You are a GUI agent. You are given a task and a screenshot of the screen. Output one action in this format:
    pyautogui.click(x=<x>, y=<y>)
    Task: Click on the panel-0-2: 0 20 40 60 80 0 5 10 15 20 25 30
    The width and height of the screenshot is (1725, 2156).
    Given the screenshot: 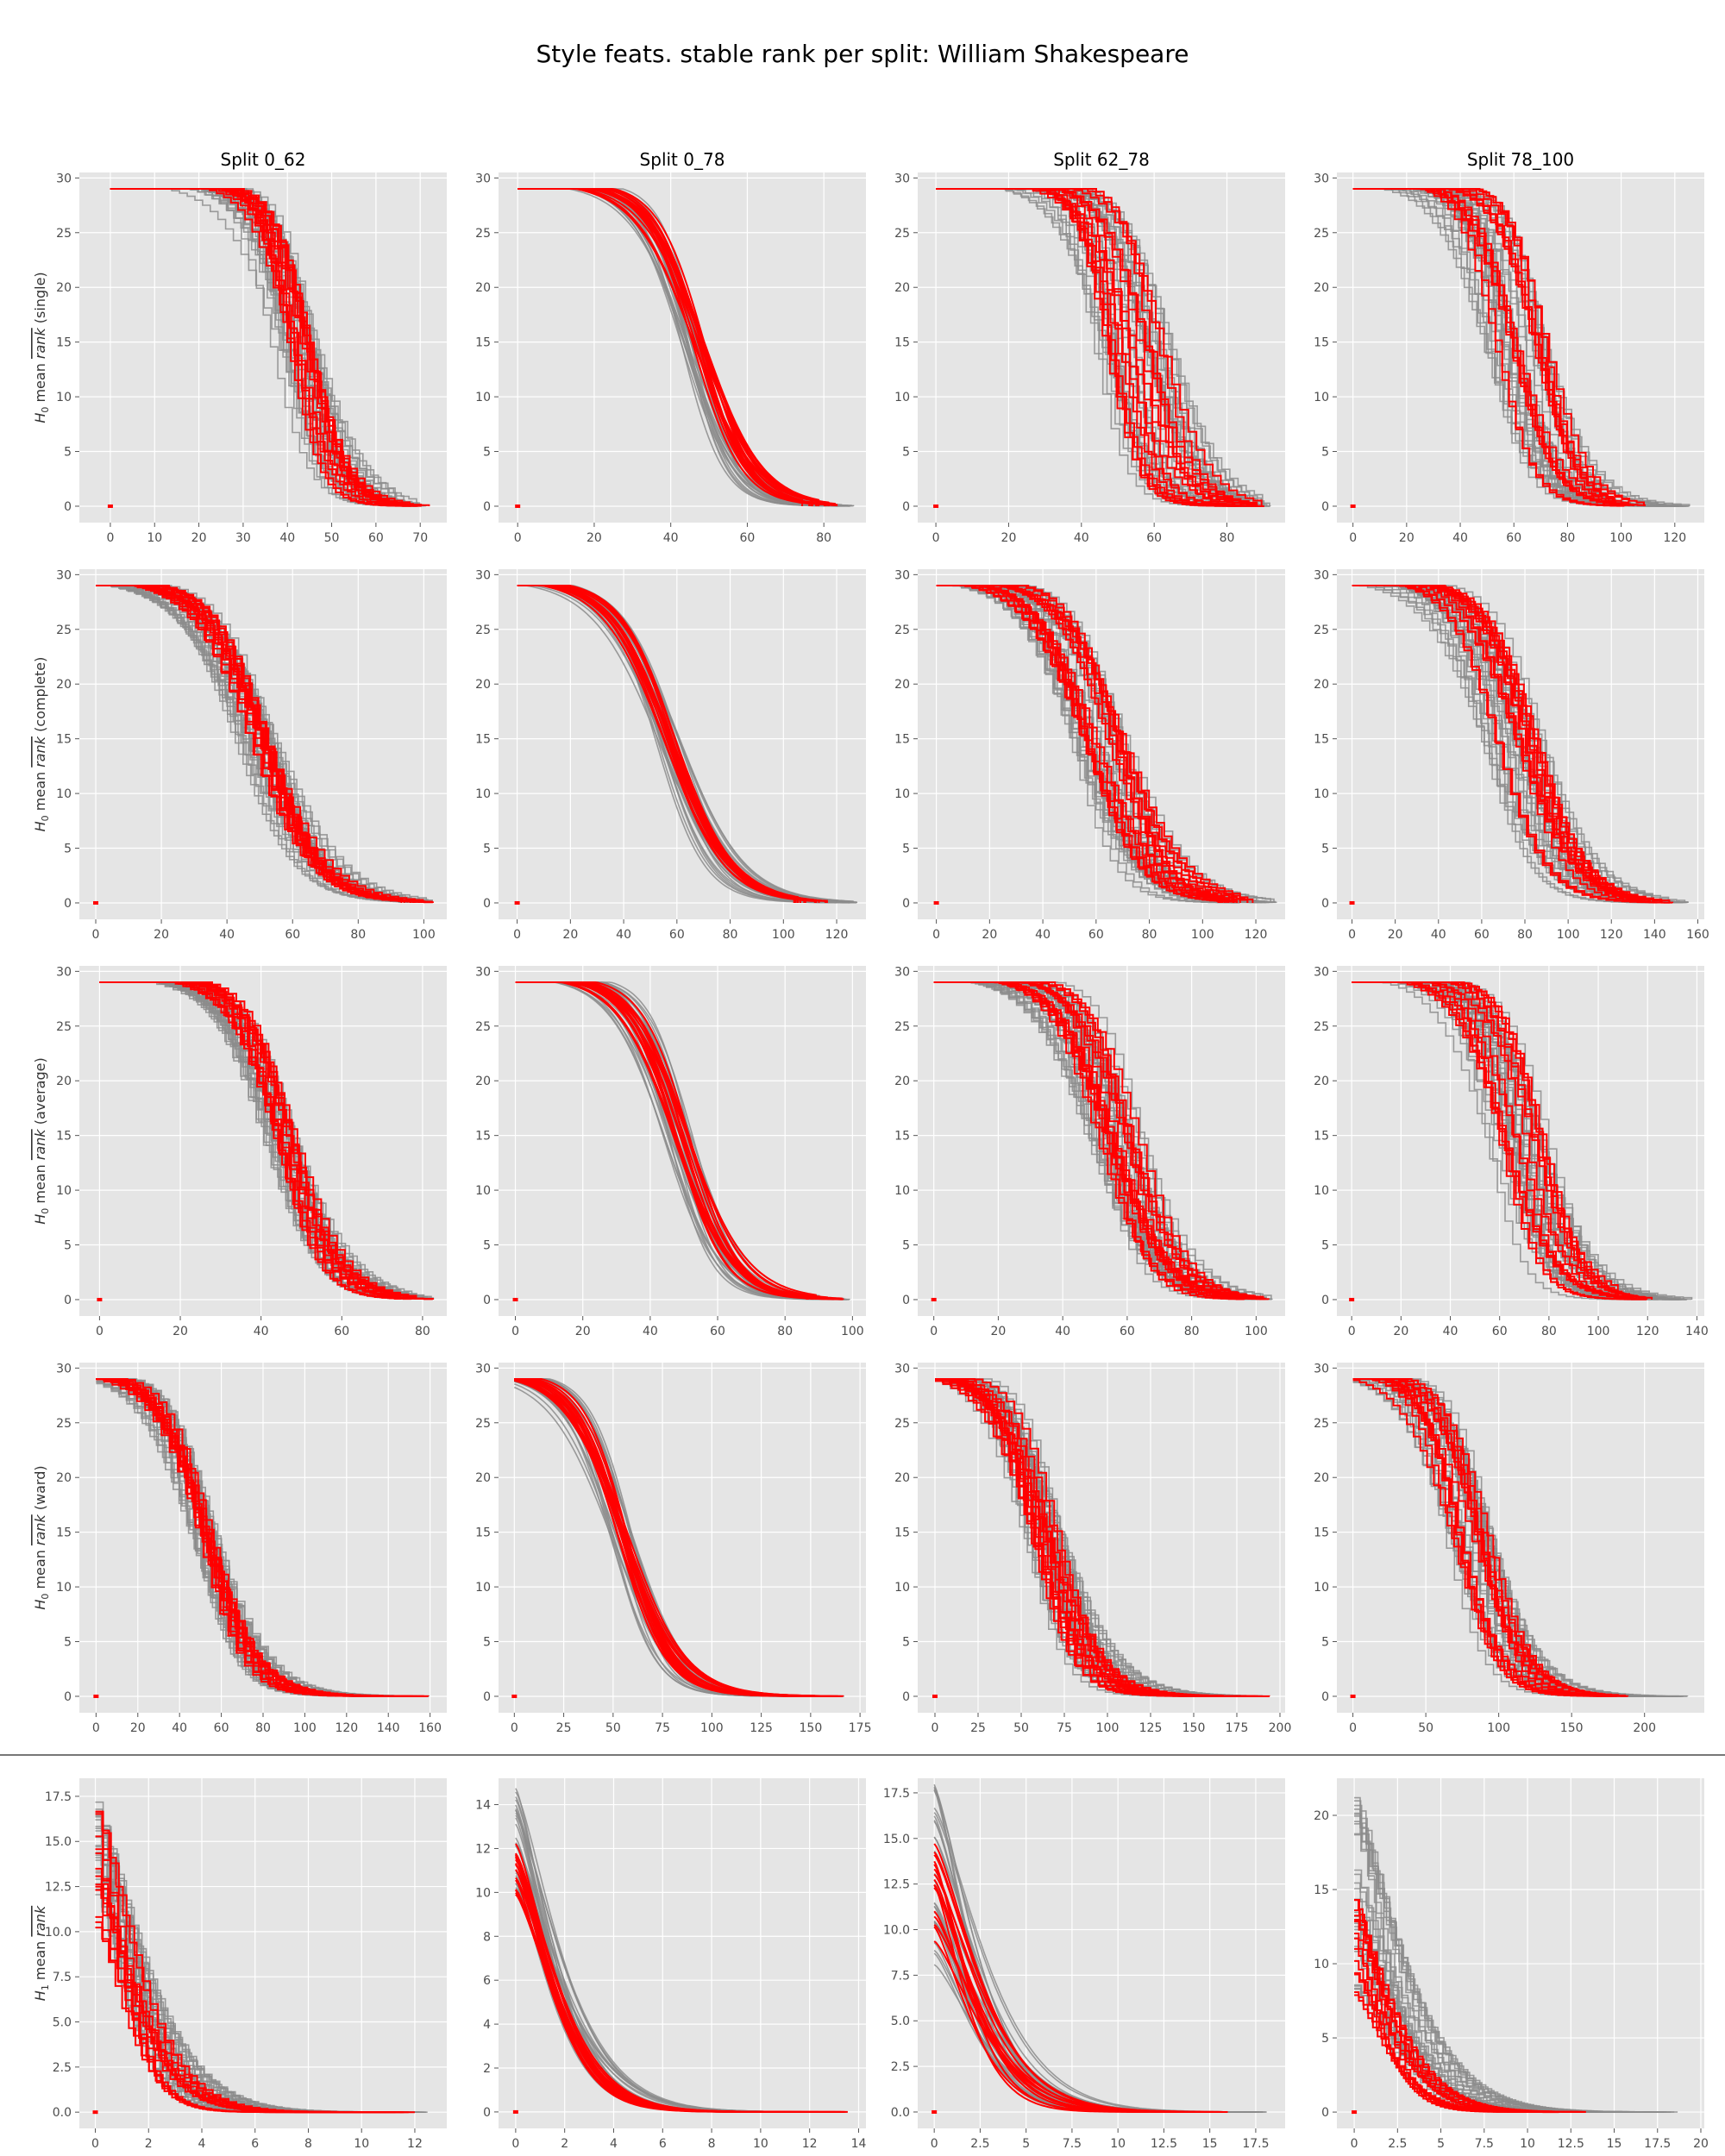 What is the action you would take?
    pyautogui.click(x=1089, y=358)
    